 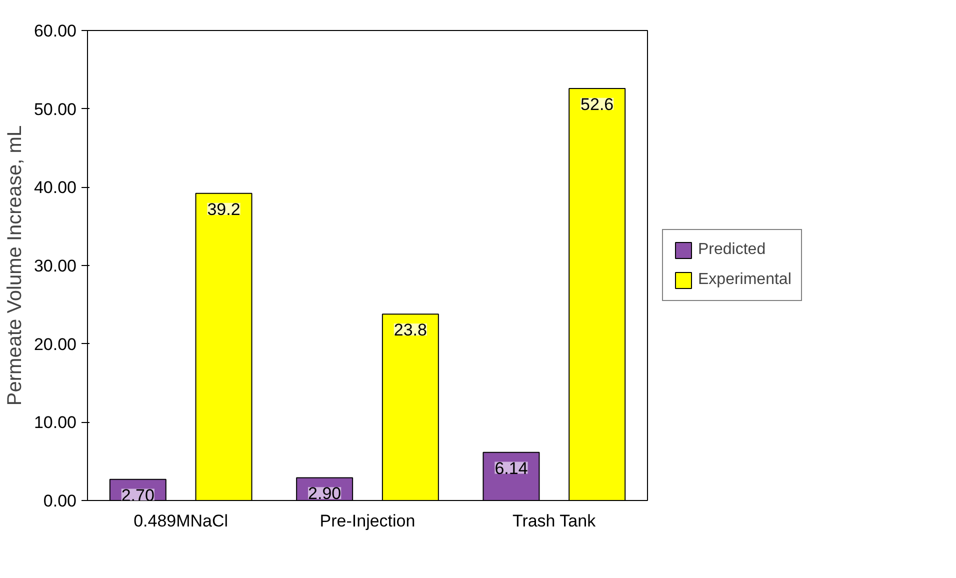 What do you see at coordinates (368, 521) in the screenshot?
I see `x-tick-label: Pre-Injection` at bounding box center [368, 521].